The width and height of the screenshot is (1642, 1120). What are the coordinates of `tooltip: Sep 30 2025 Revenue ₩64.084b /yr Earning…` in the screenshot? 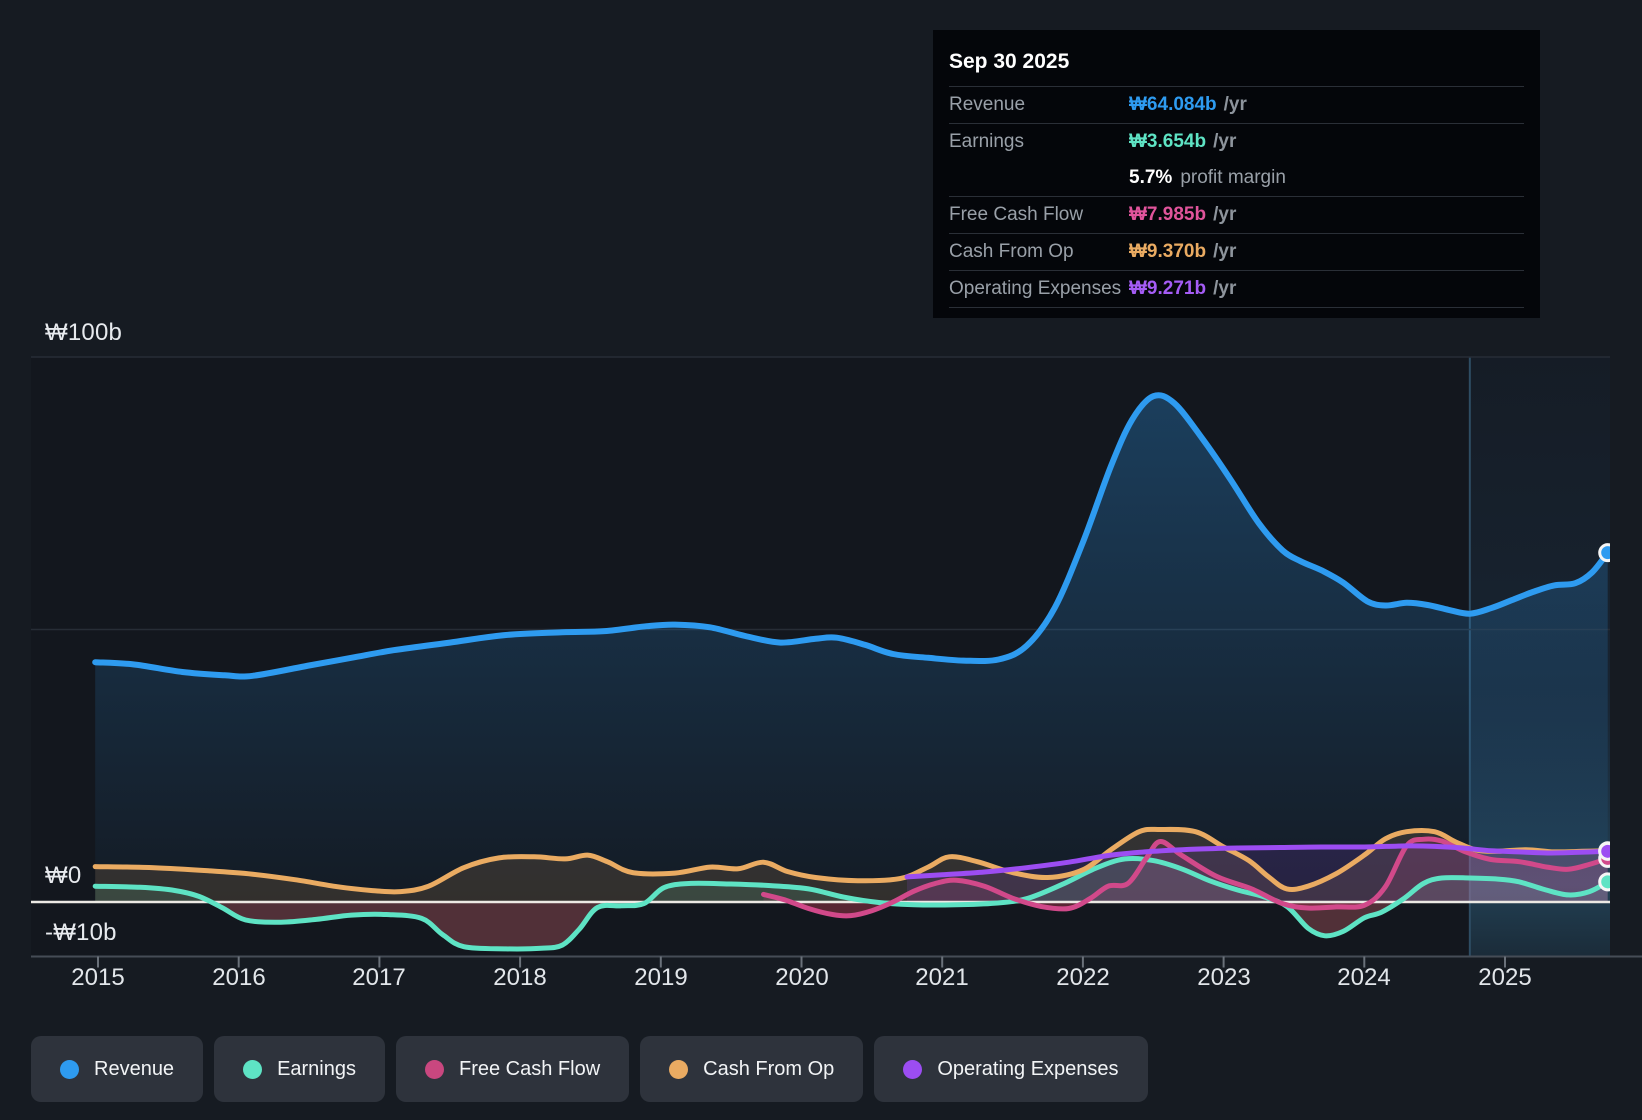 It's located at (1236, 174).